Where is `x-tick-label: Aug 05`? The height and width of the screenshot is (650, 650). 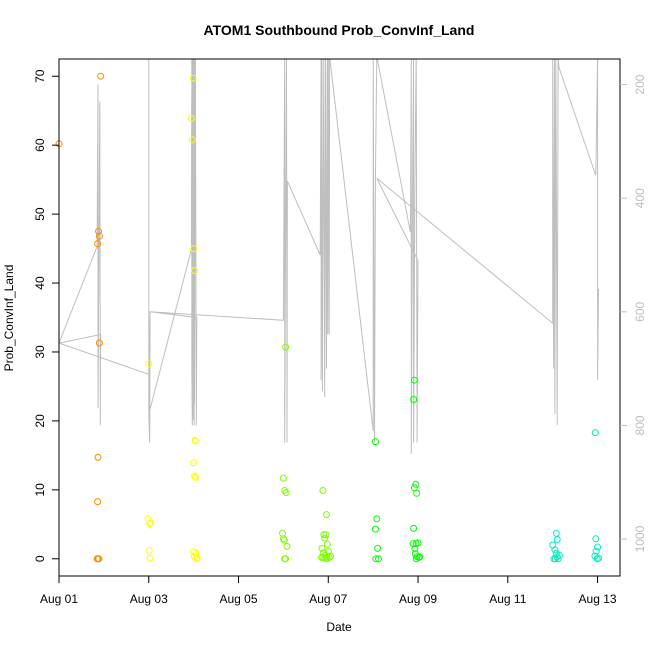 x-tick-label: Aug 05 is located at coordinates (238, 599).